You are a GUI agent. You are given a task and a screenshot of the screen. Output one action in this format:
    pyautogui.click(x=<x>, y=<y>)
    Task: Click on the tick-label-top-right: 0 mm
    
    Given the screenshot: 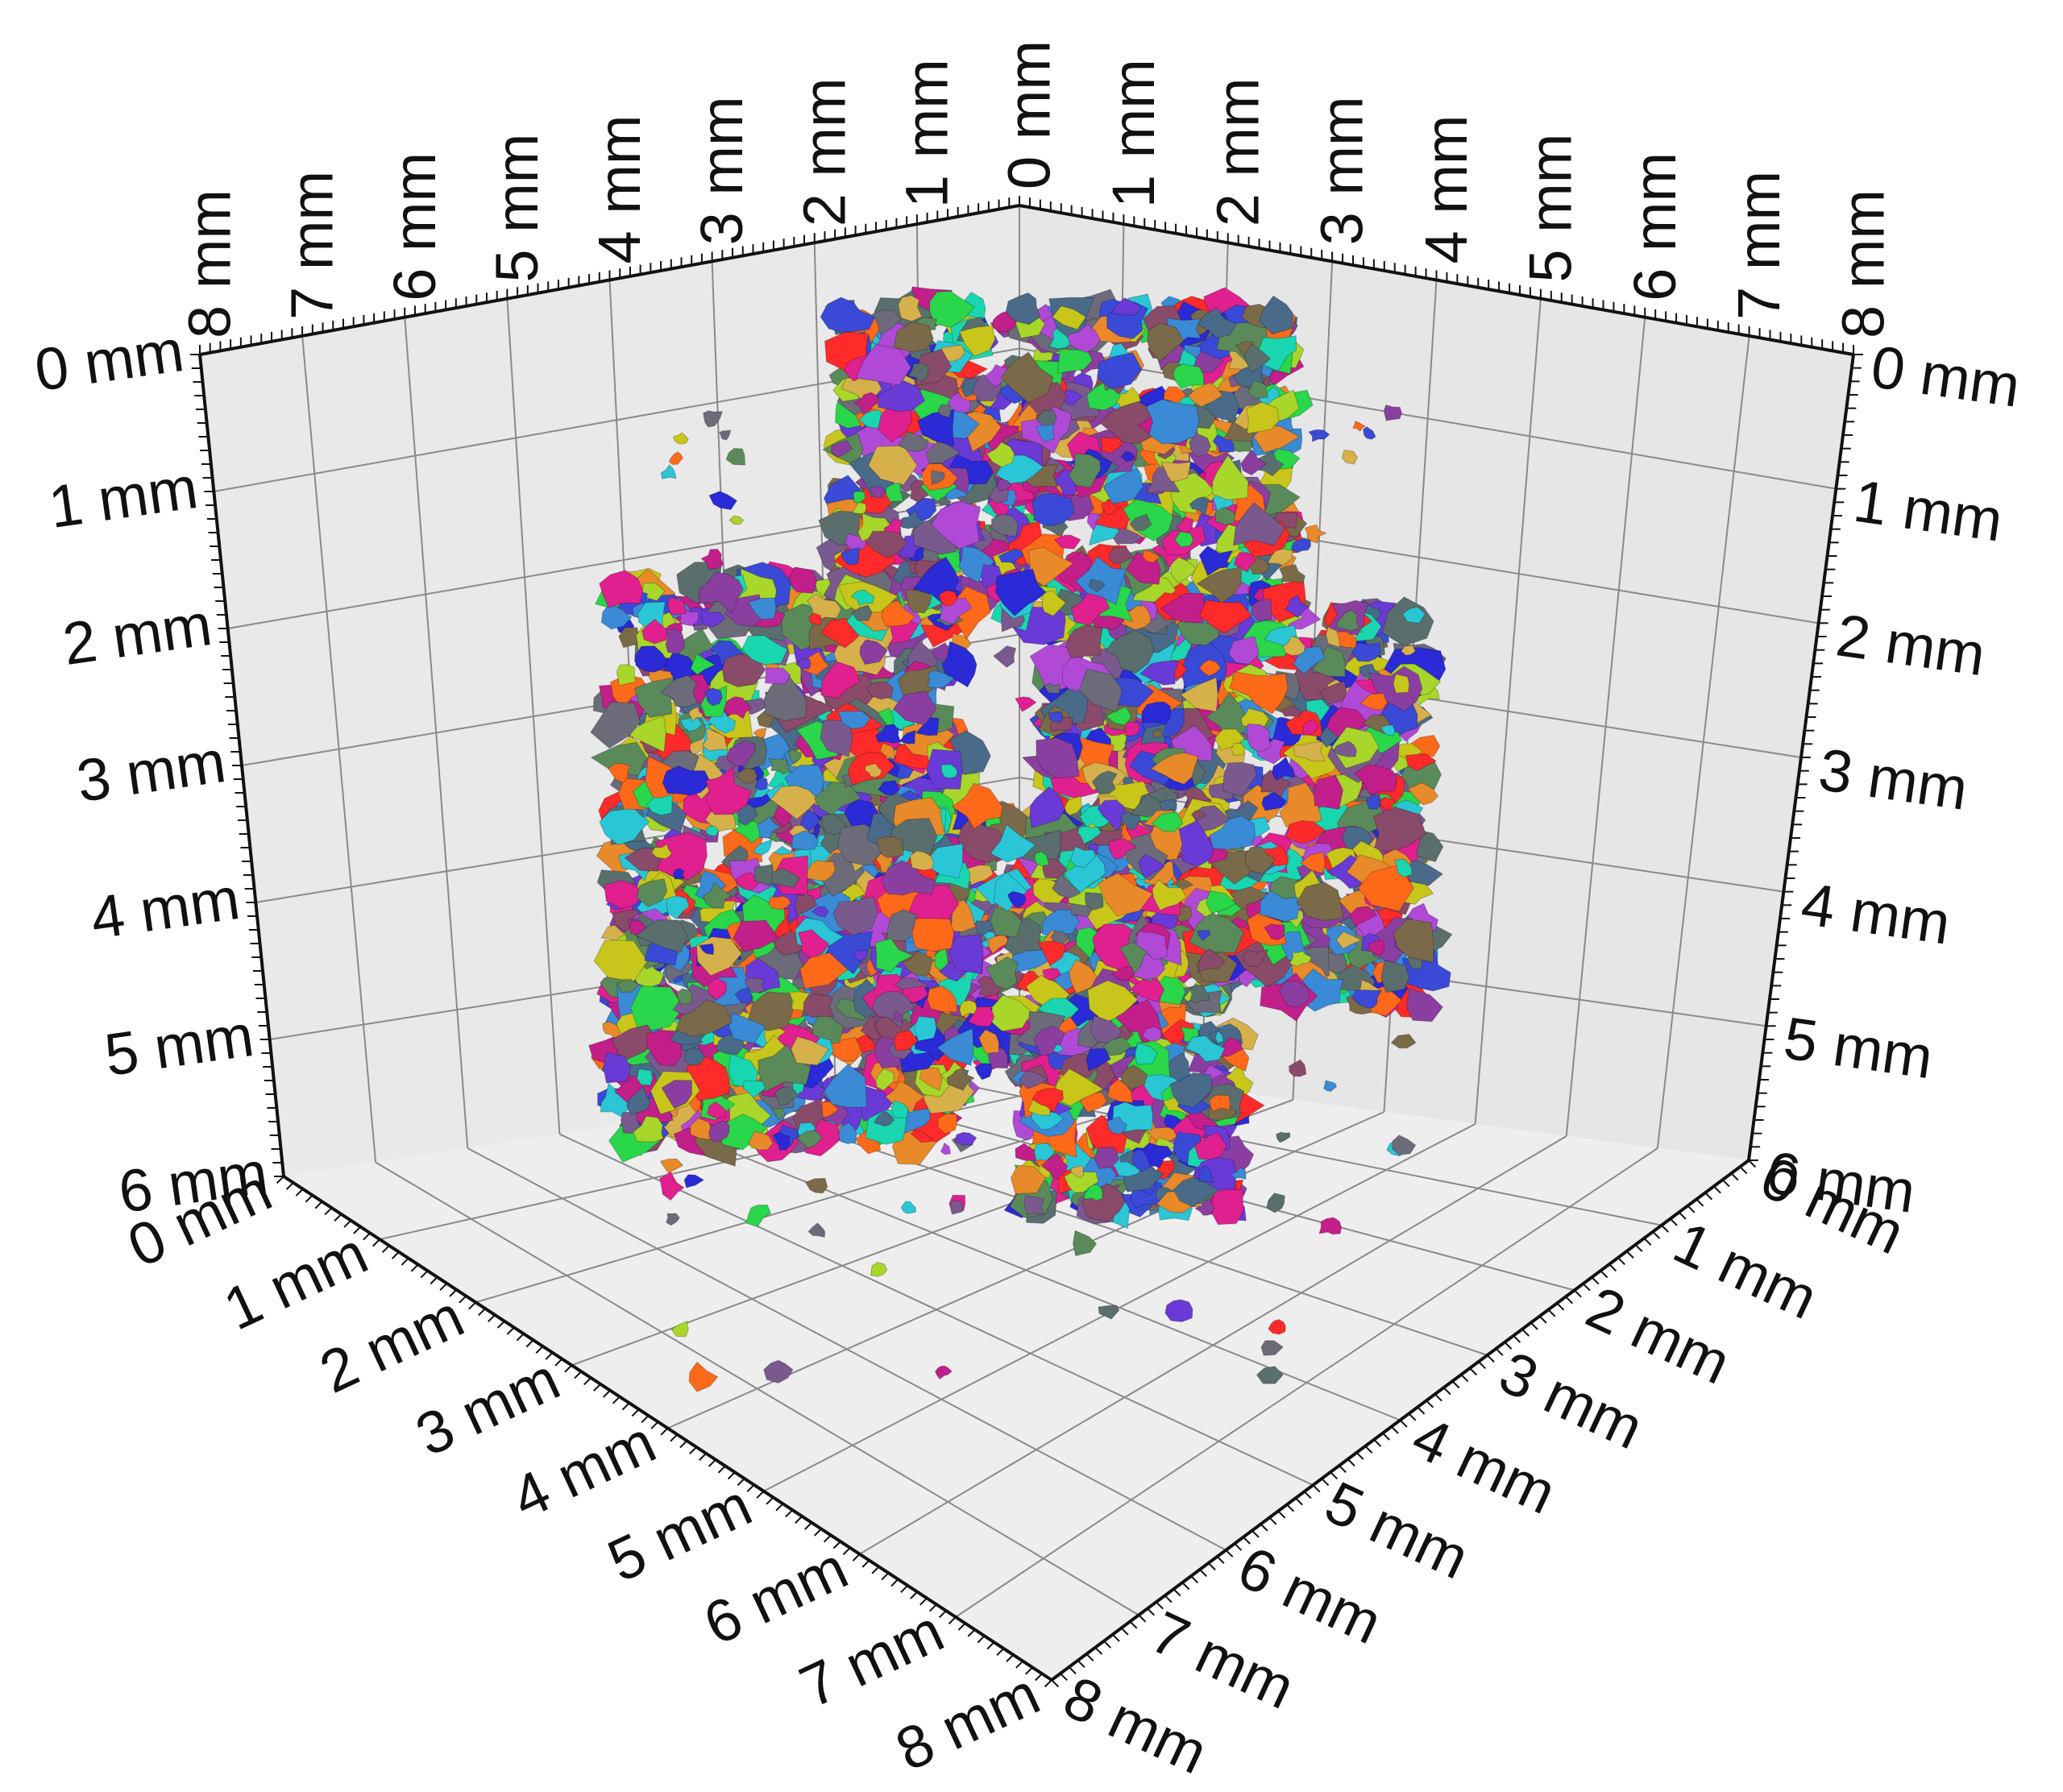 What is the action you would take?
    pyautogui.click(x=1029, y=115)
    